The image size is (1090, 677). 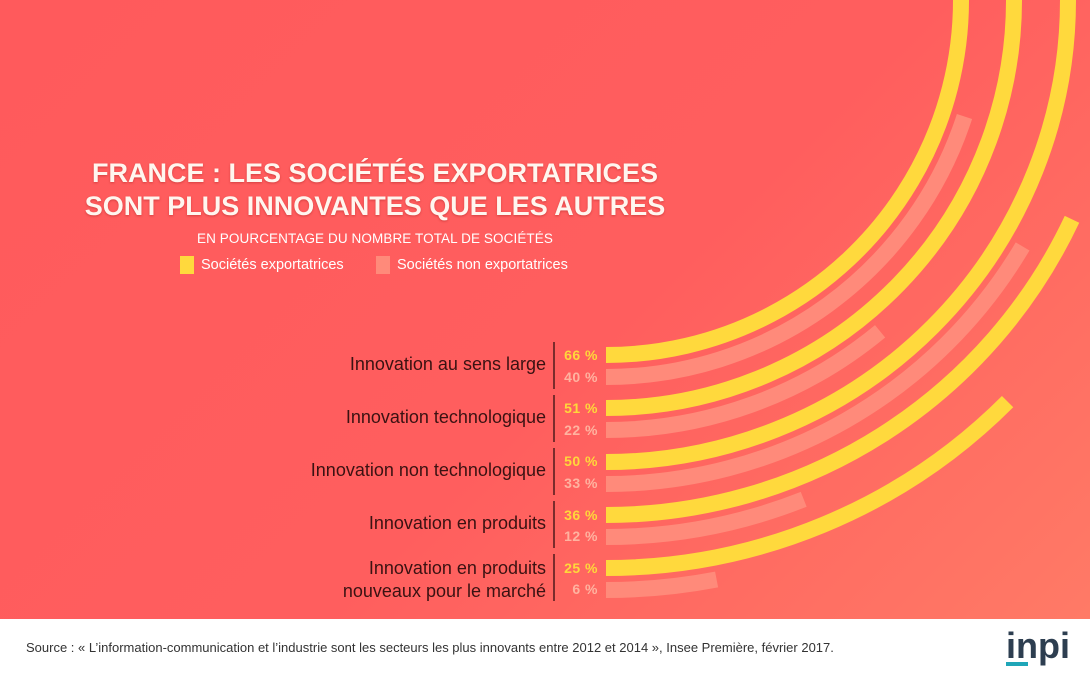 I want to click on logo-underline, so click(x=1017, y=664).